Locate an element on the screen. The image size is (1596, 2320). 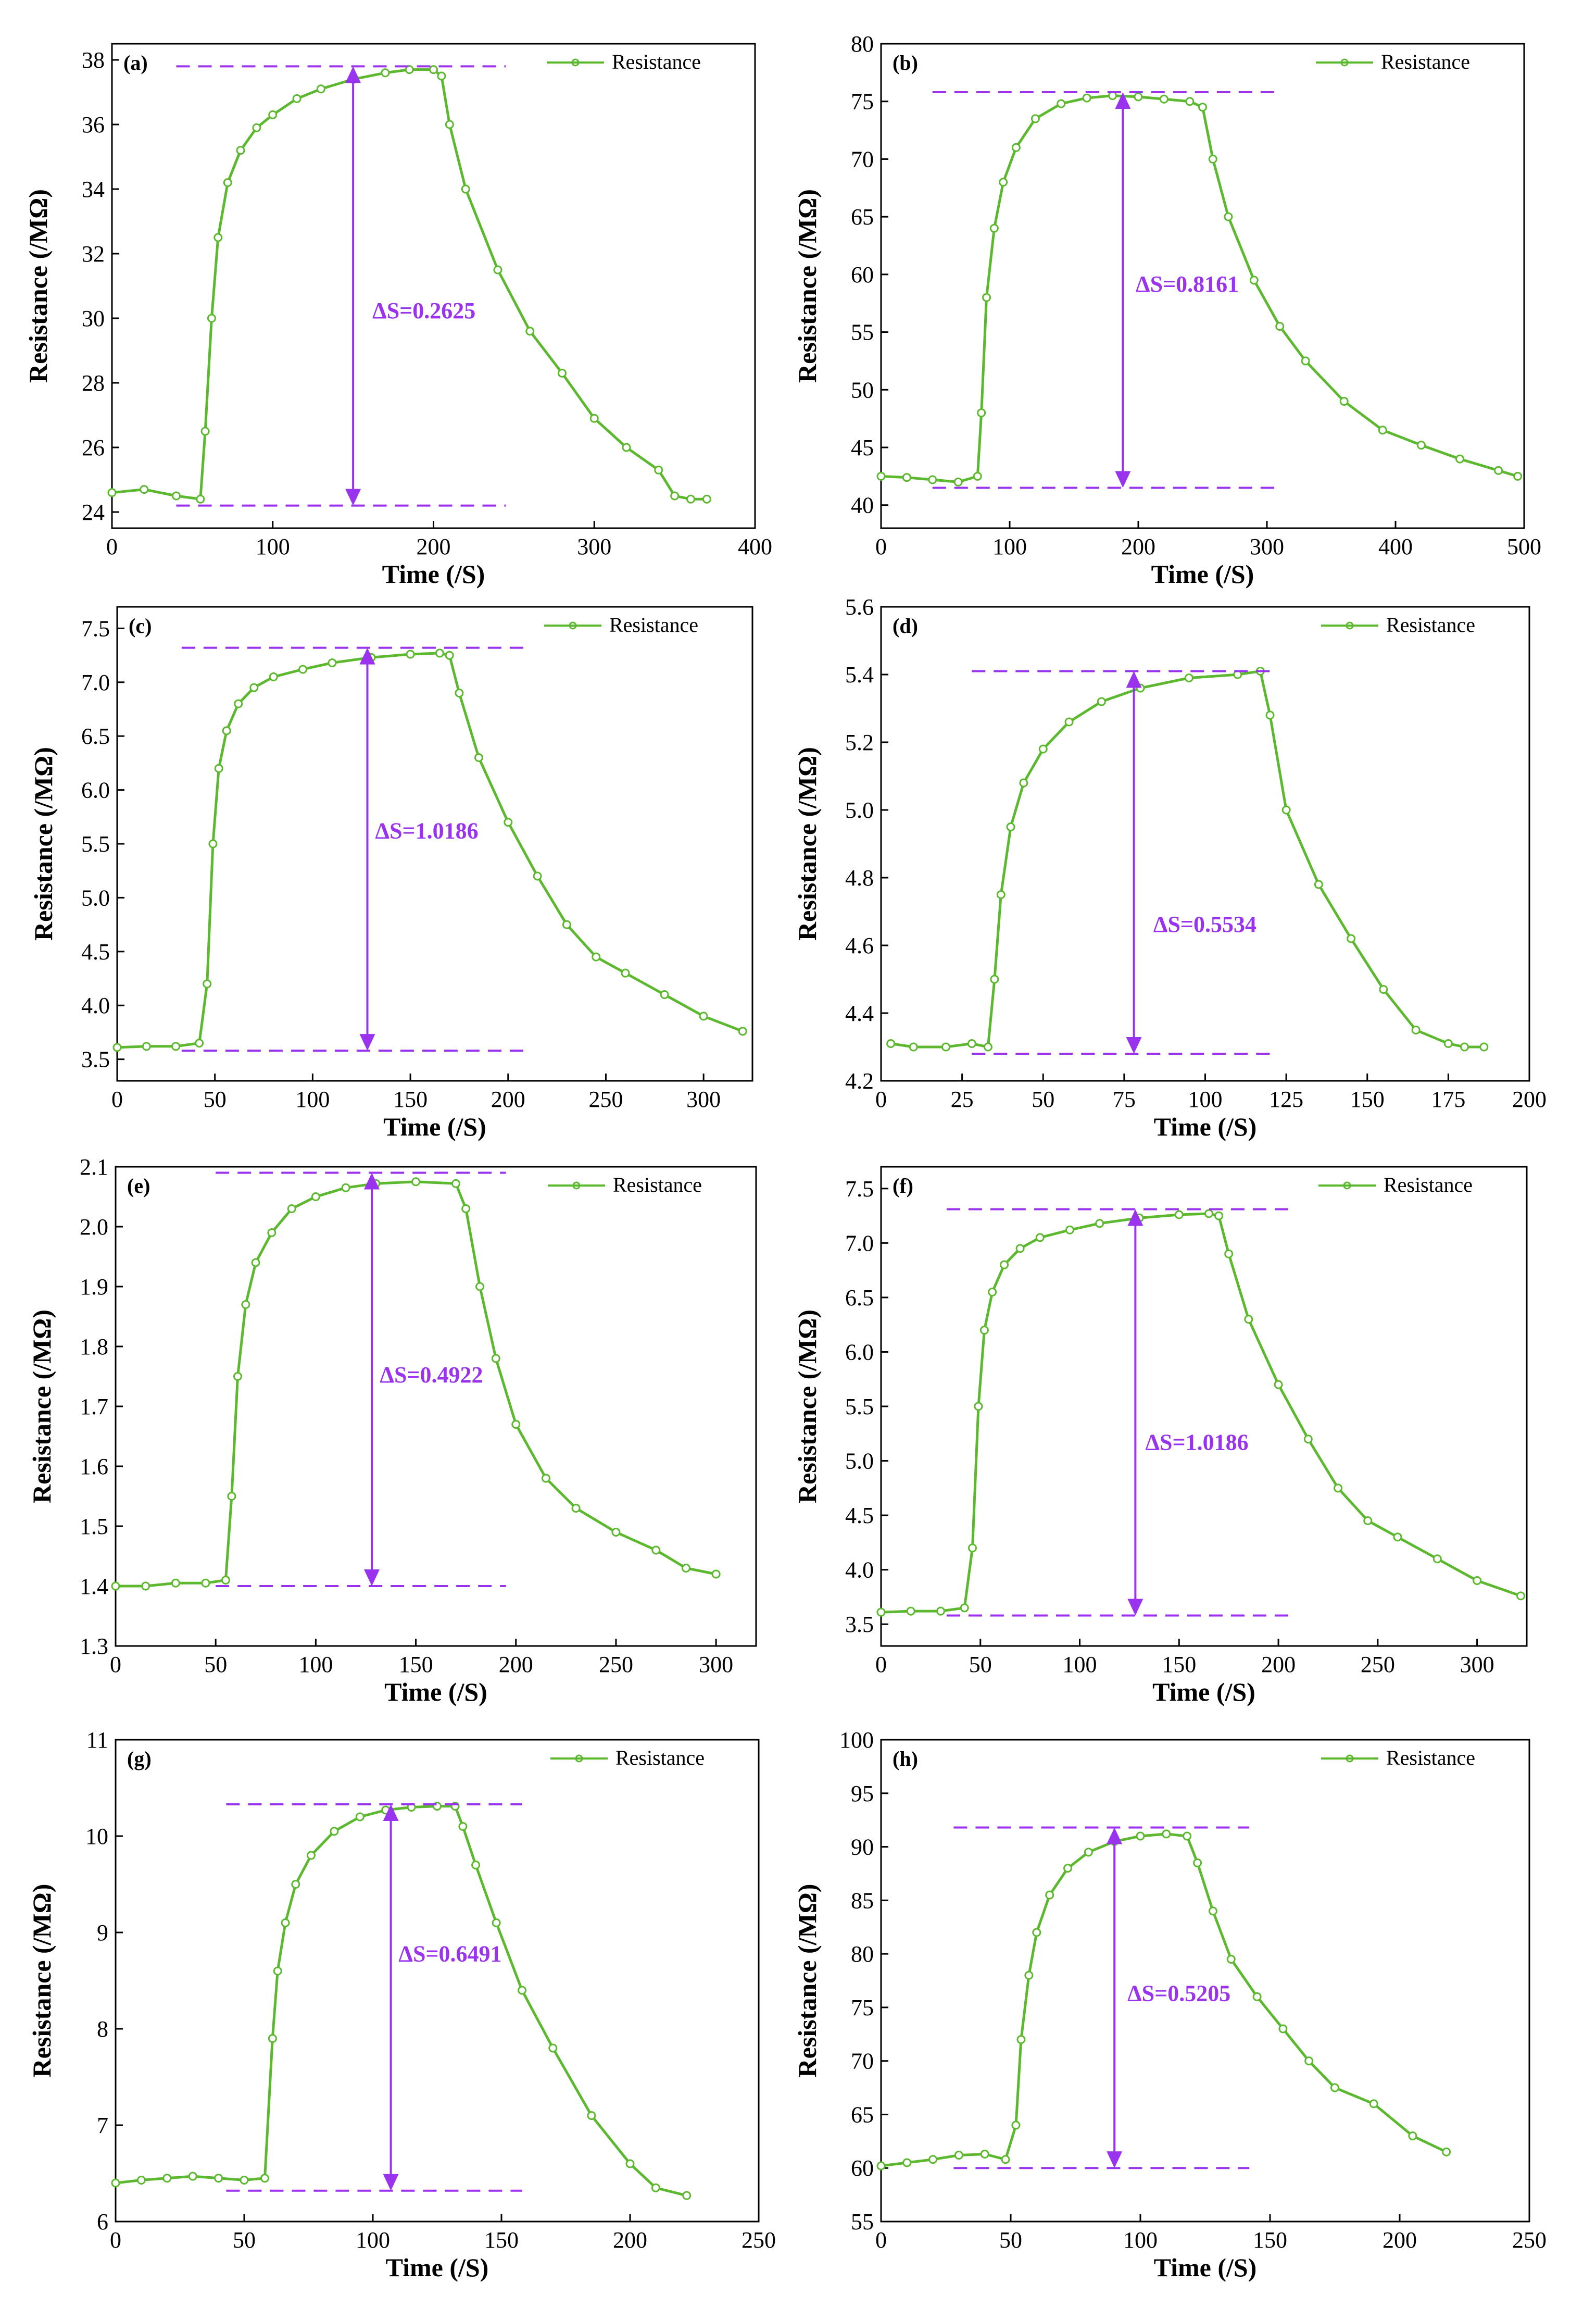
delta-arrow-head-down is located at coordinates (367, 1042).